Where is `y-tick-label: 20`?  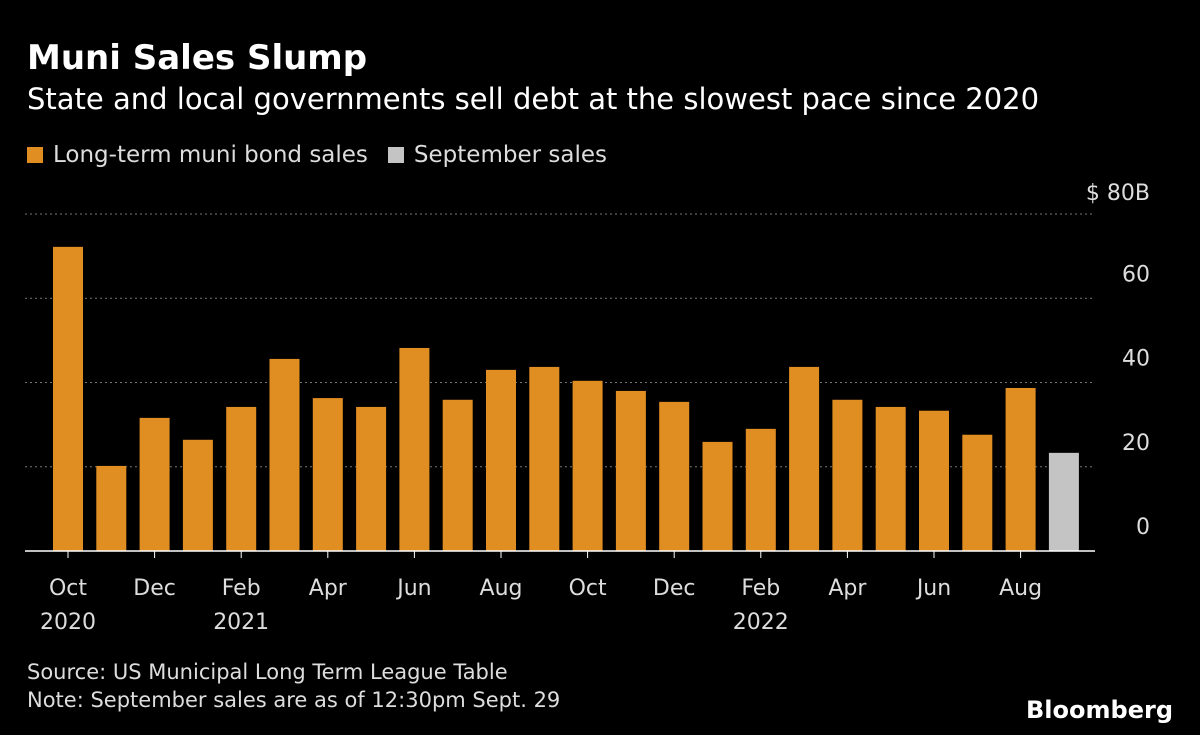
y-tick-label: 20 is located at coordinates (1136, 443).